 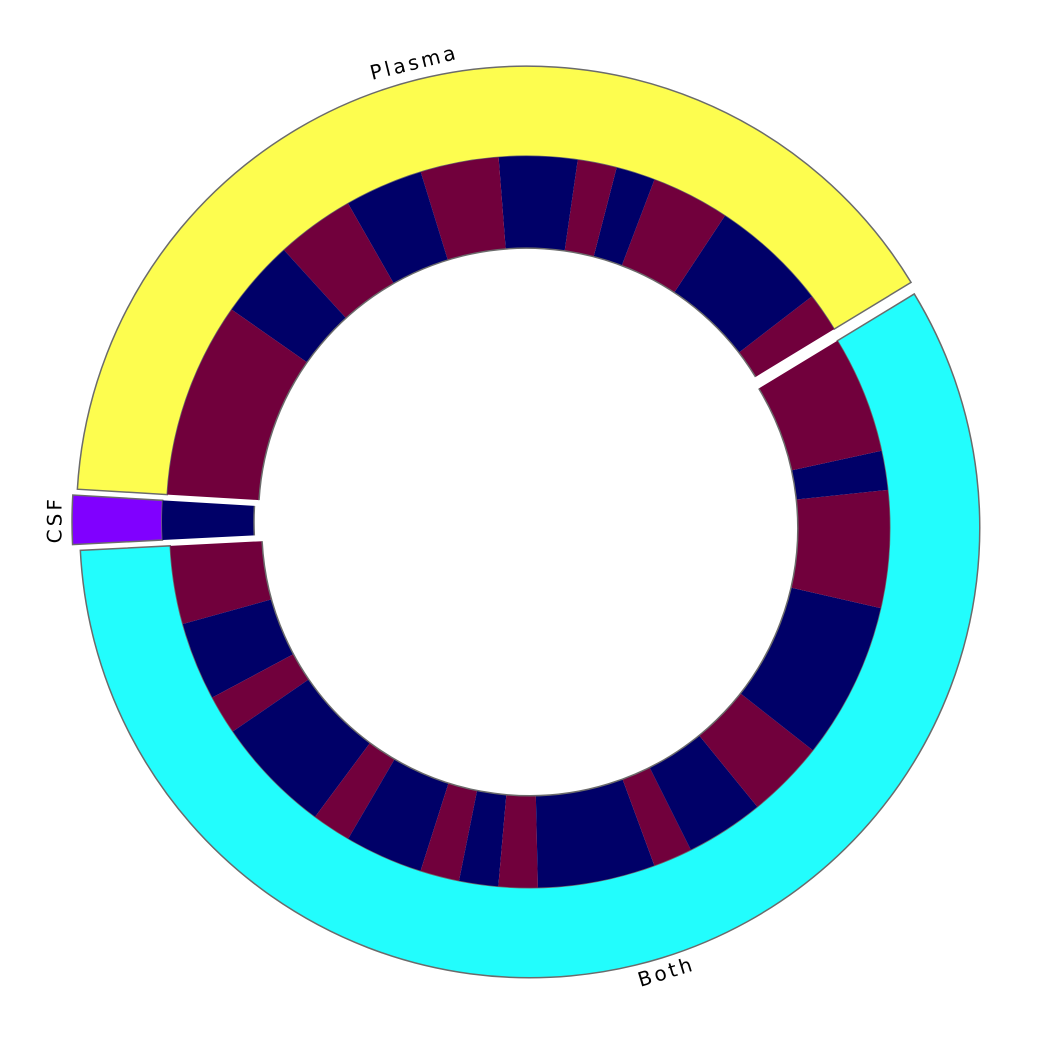 What do you see at coordinates (507, 374) in the screenshot?
I see `inner-edge` at bounding box center [507, 374].